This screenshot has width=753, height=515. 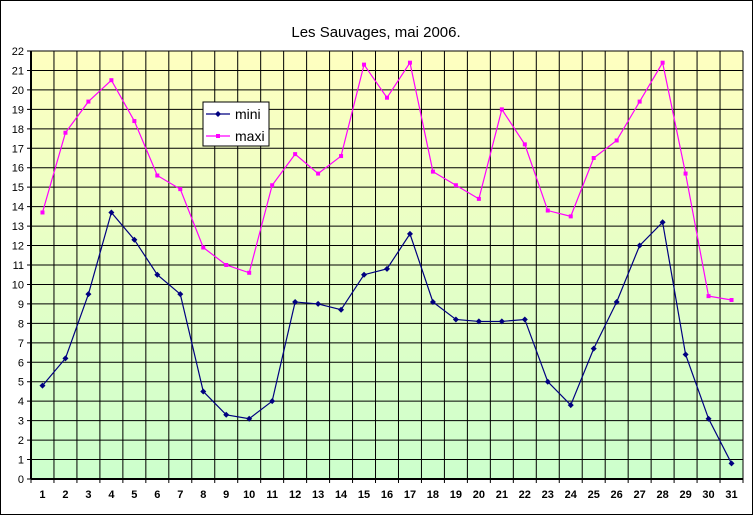 What do you see at coordinates (21, 461) in the screenshot?
I see `y-tick-label: 1` at bounding box center [21, 461].